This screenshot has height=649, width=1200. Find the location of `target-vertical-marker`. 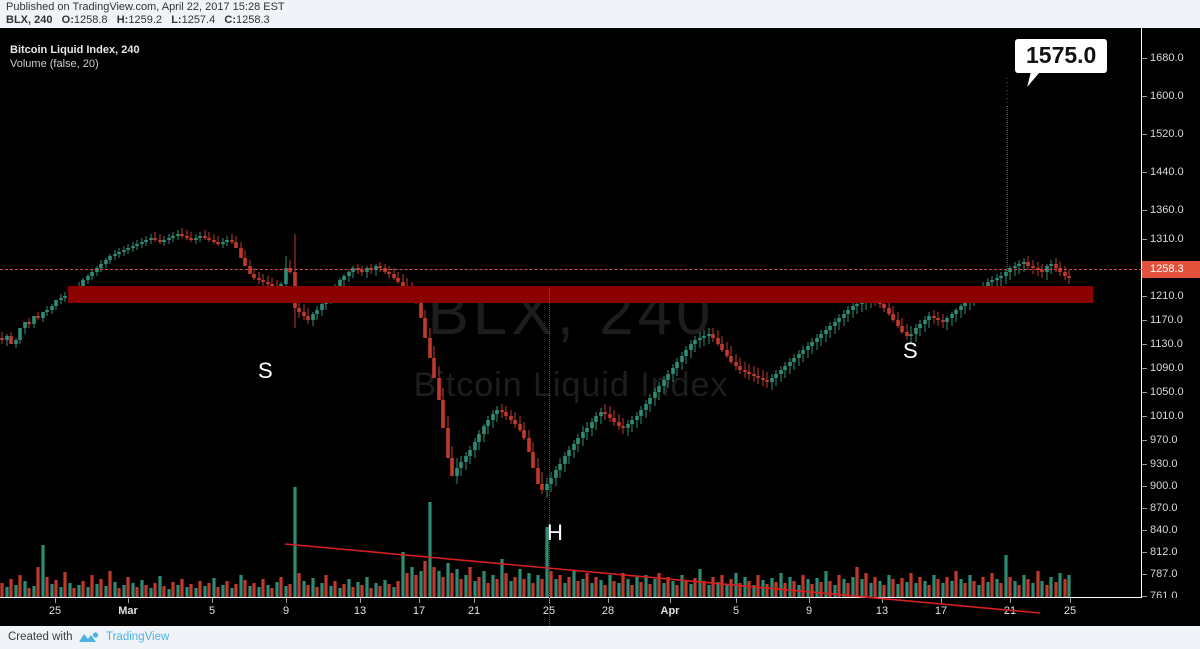

target-vertical-marker is located at coordinates (1007, 188).